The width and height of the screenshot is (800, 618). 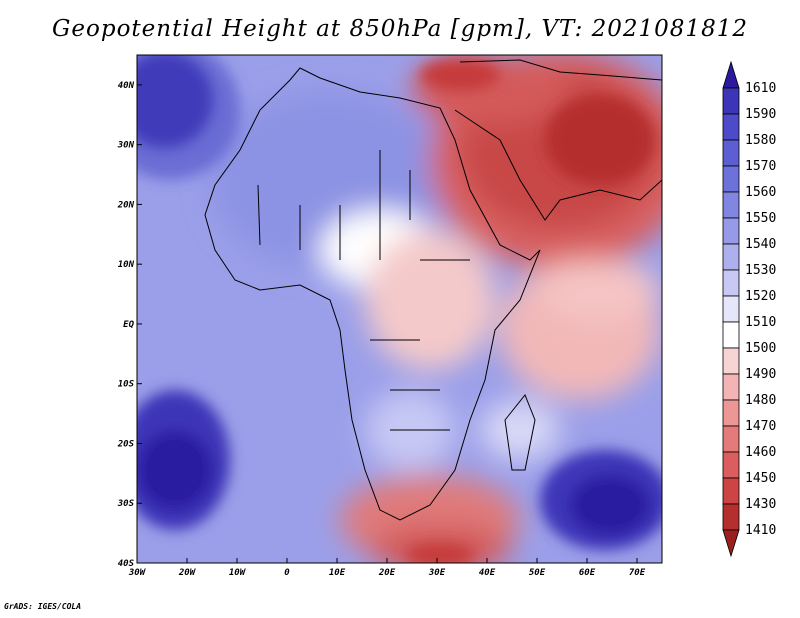 I want to click on colorbar-label: 1610, so click(x=760, y=88).